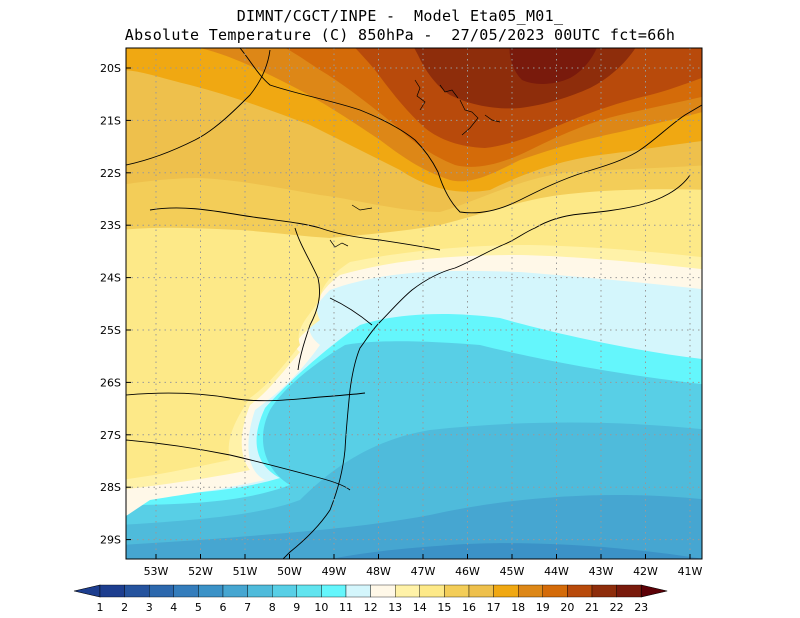 The image size is (800, 618). What do you see at coordinates (110, 225) in the screenshot?
I see `lat-label-23S: 23S` at bounding box center [110, 225].